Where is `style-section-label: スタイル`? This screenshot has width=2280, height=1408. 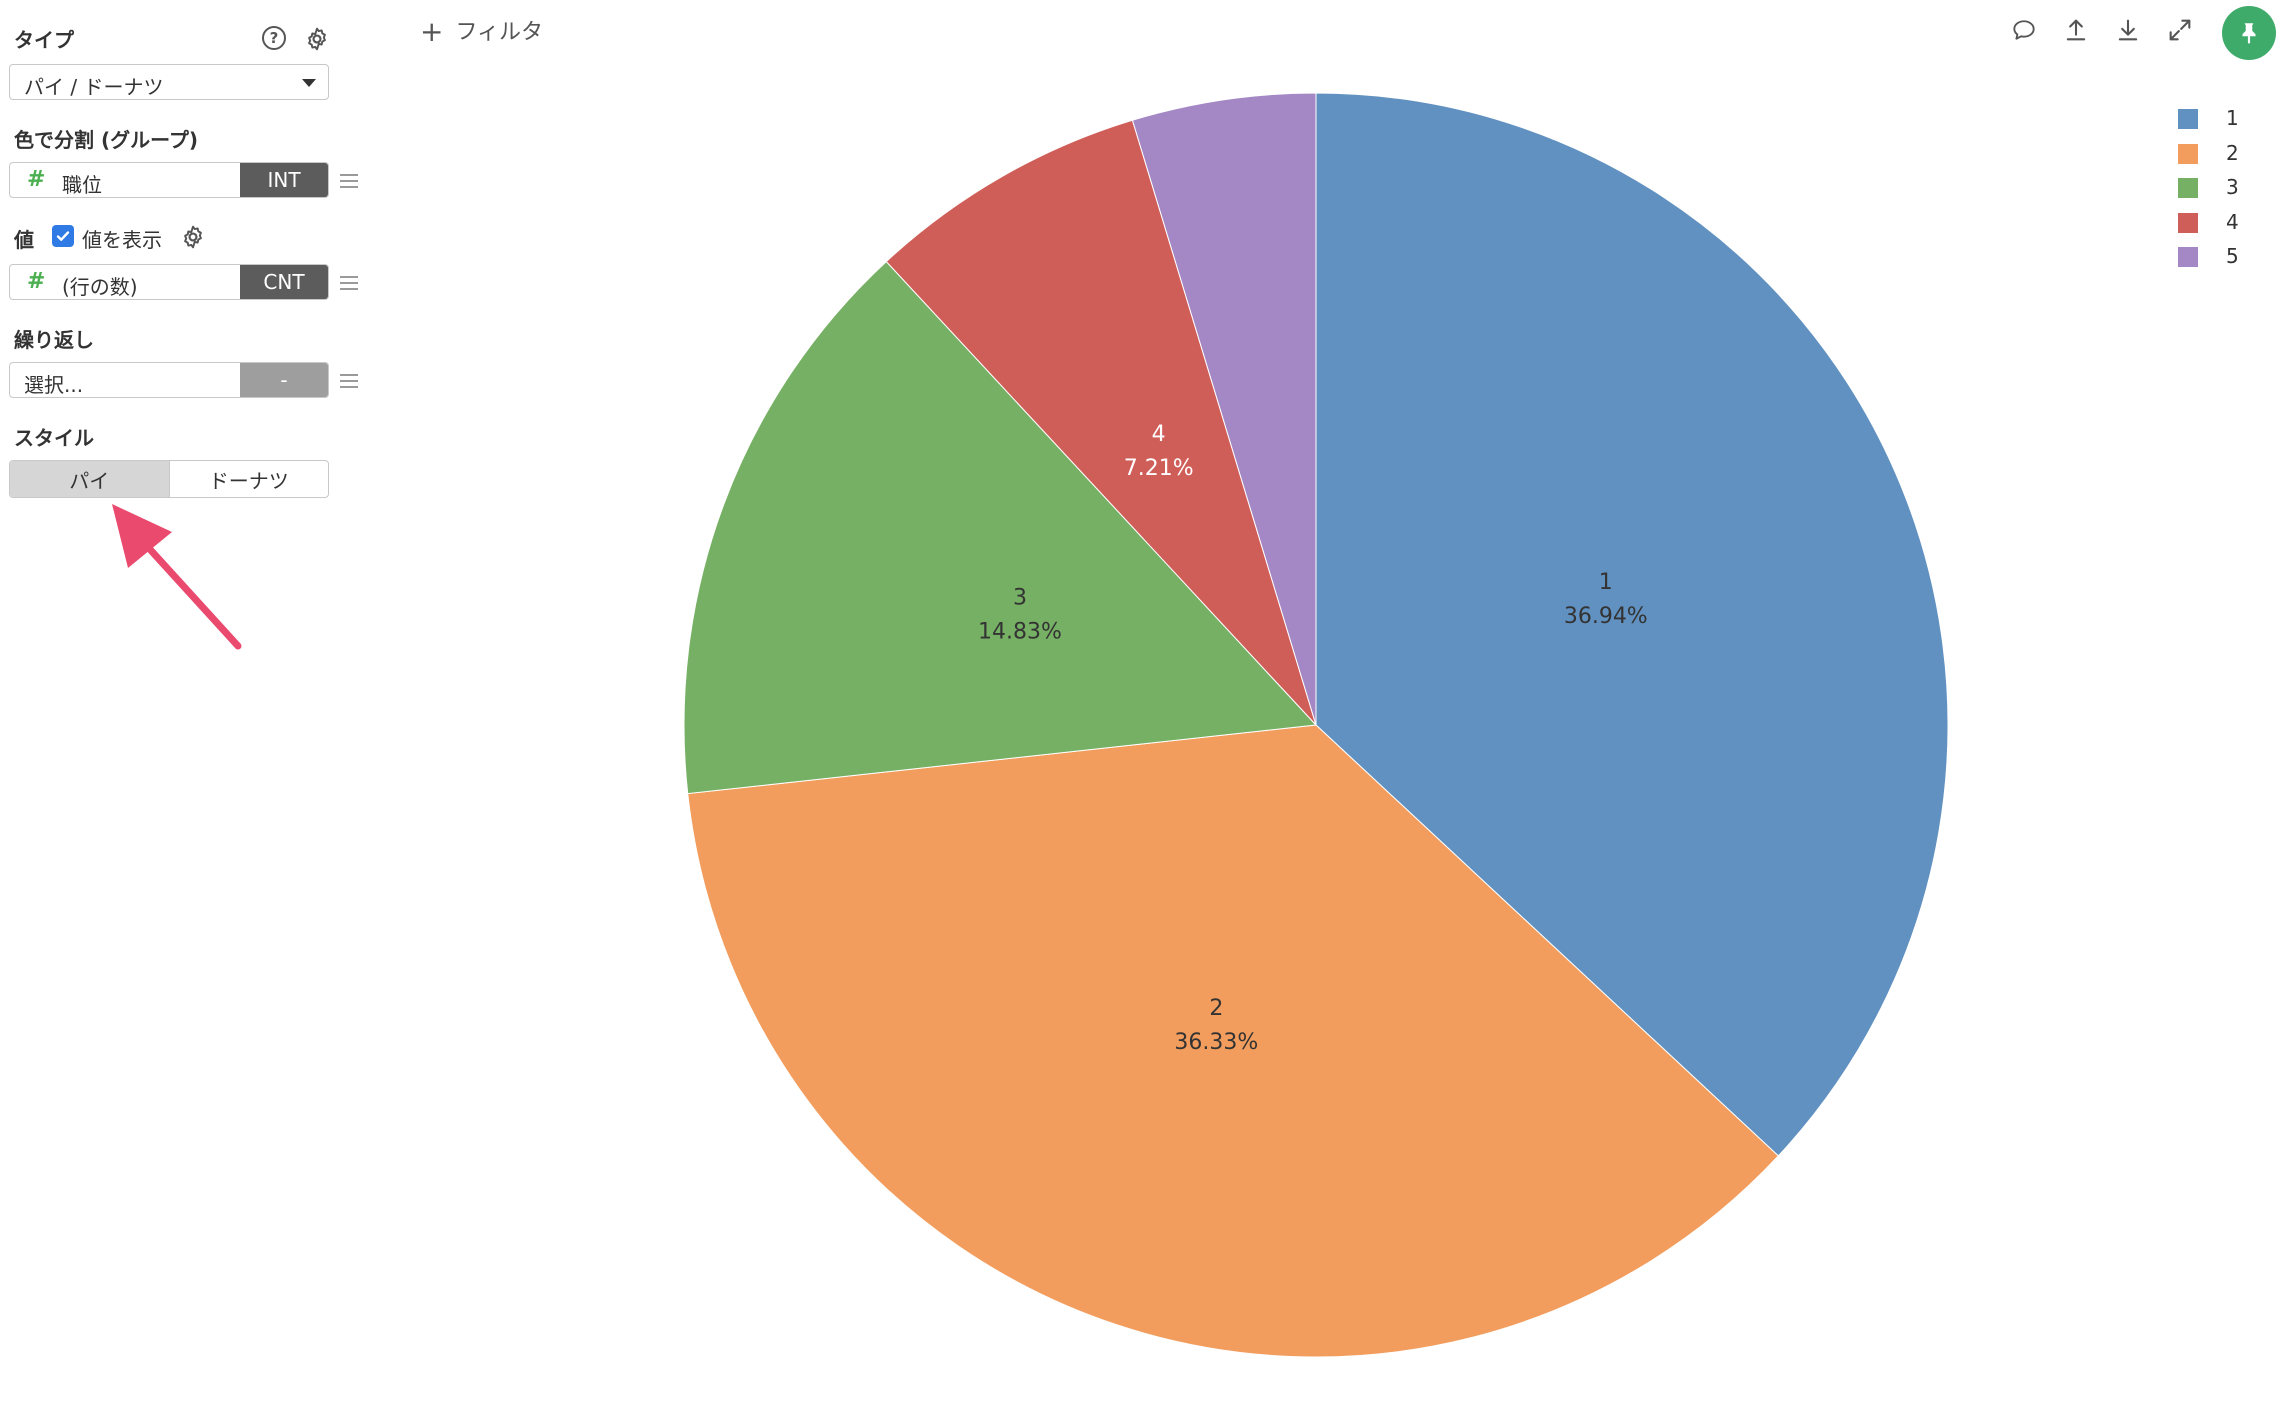
style-section-label: スタイル is located at coordinates (54, 438).